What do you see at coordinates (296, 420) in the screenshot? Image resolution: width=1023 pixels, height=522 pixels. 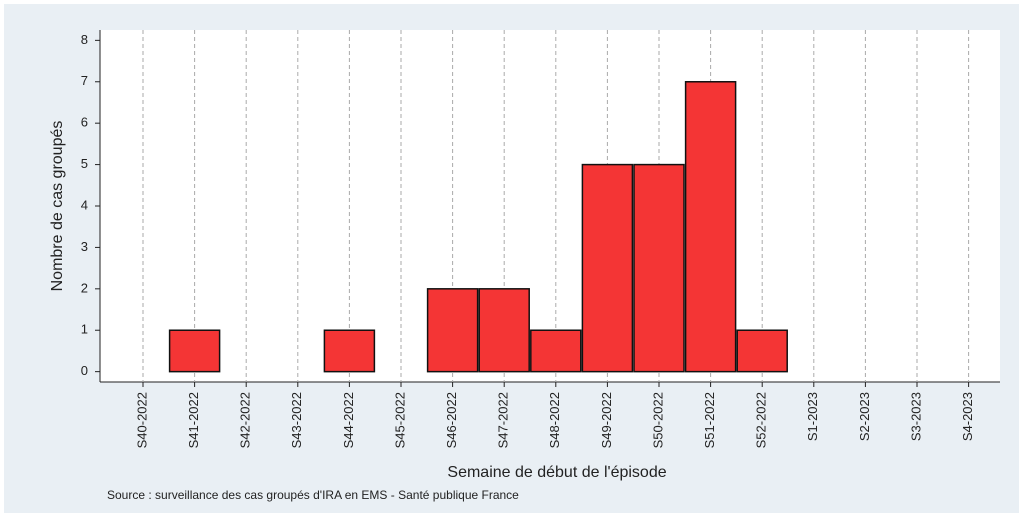 I see `x-tick-label: S43-2022` at bounding box center [296, 420].